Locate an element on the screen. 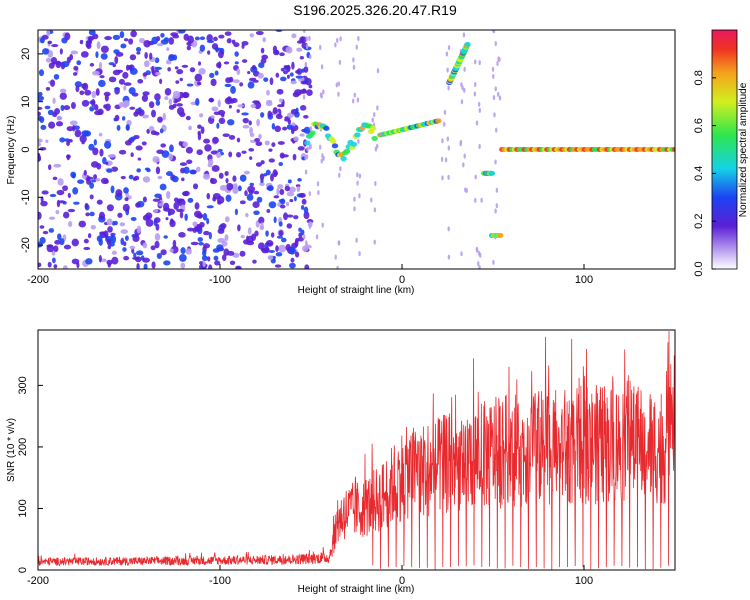 The image size is (750, 600). x-tick-label: 0 is located at coordinates (402, 581).